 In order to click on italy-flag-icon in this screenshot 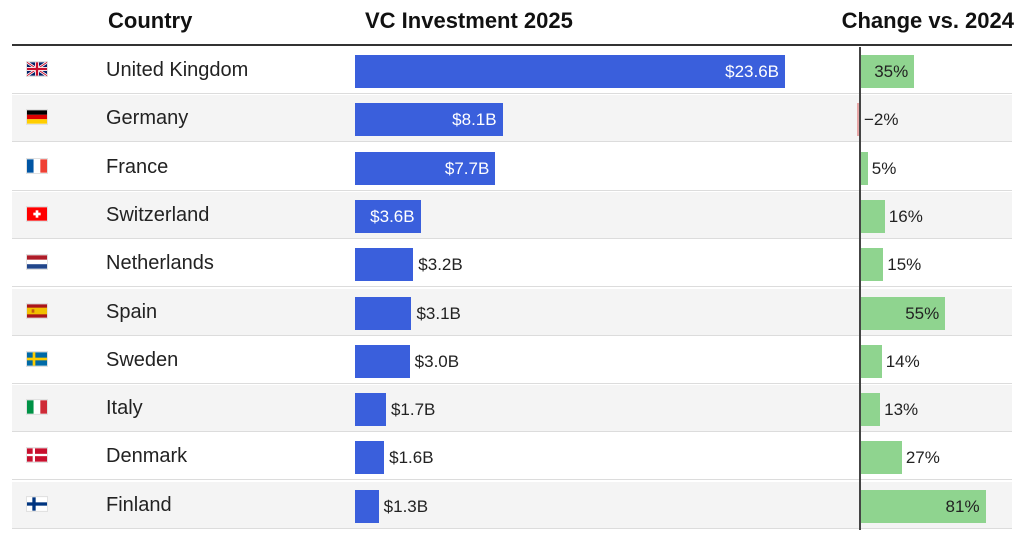, I will do `click(37, 407)`.